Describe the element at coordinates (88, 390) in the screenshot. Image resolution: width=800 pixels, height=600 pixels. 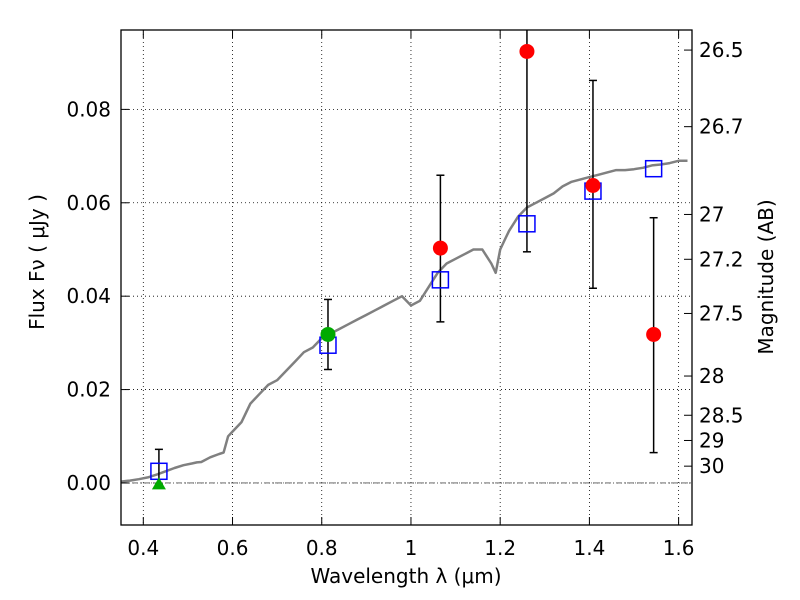
I see `y-tick-label: 0.02` at that location.